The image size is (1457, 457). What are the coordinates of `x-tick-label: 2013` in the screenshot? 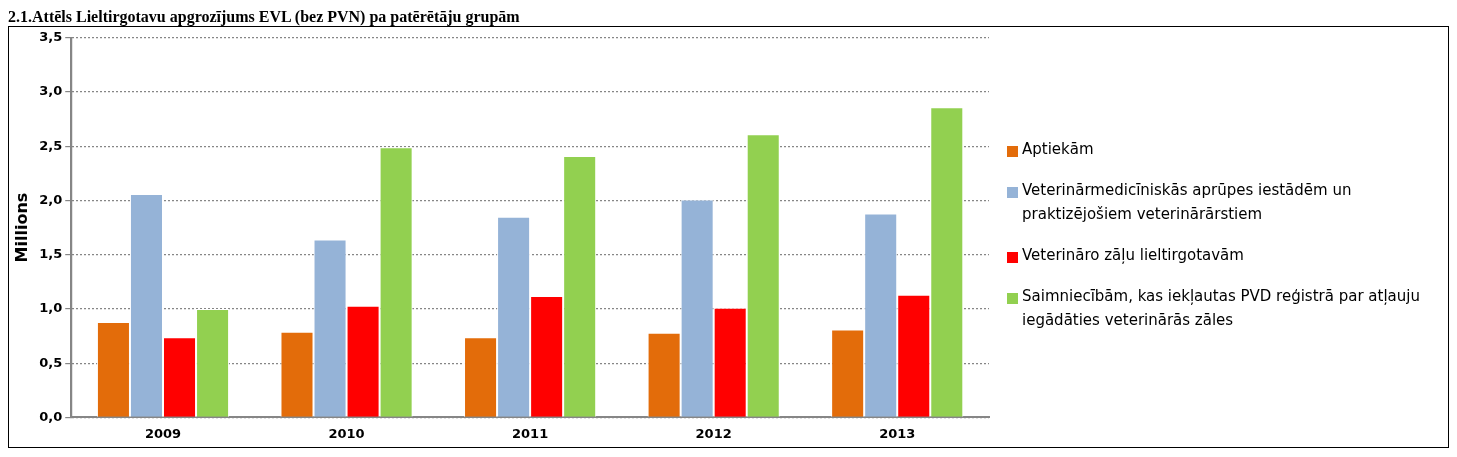 It's located at (897, 433).